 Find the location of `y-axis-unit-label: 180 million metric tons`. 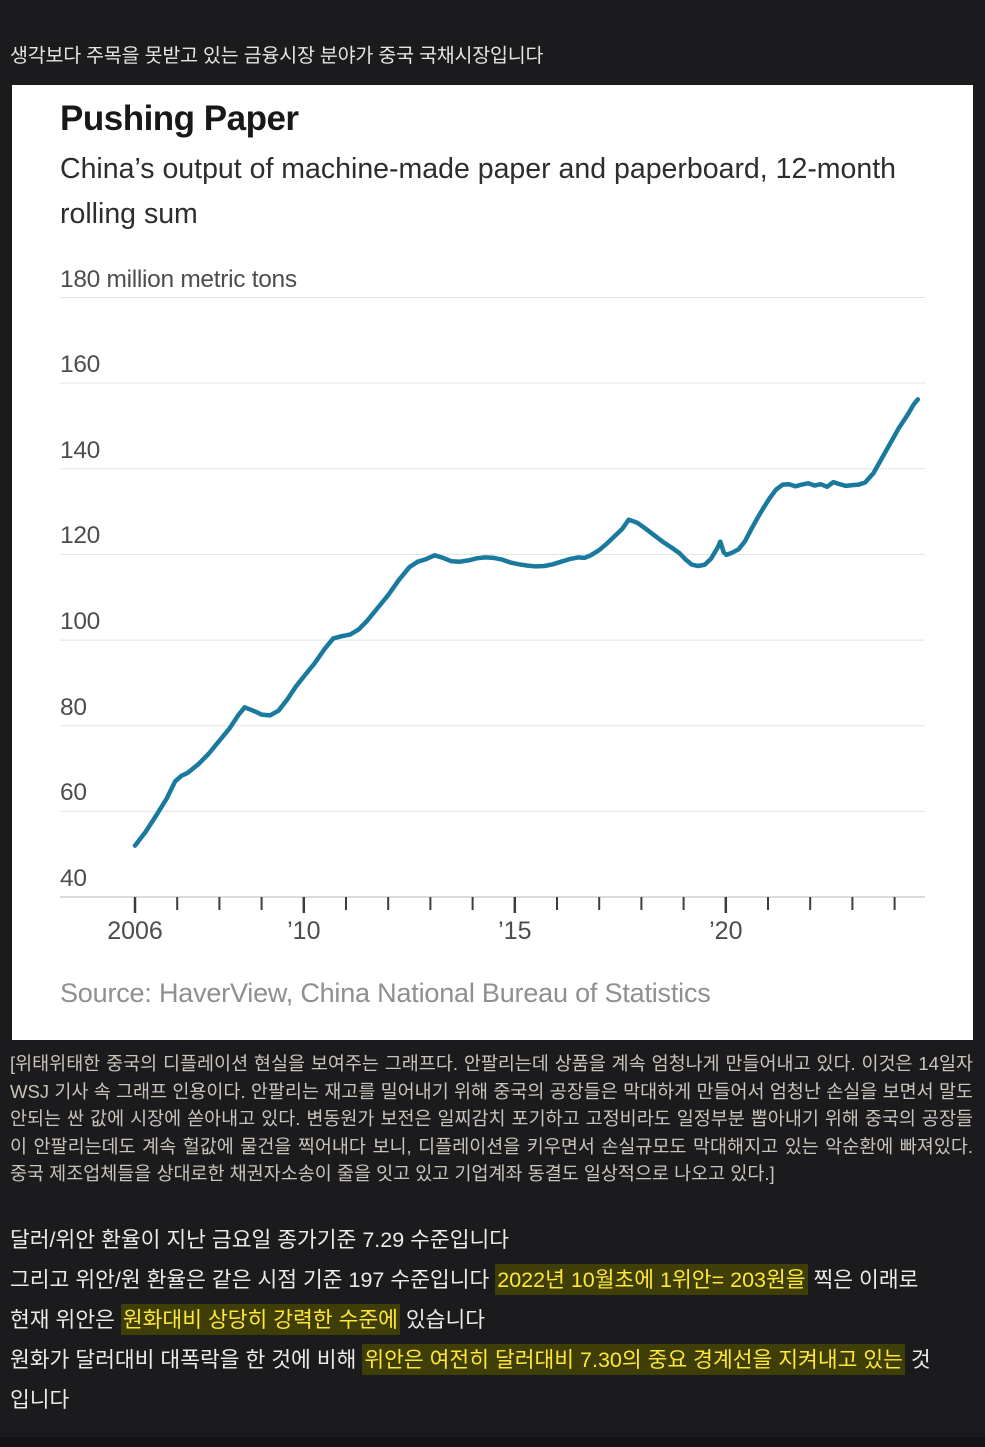

y-axis-unit-label: 180 million metric tons is located at coordinates (178, 279).